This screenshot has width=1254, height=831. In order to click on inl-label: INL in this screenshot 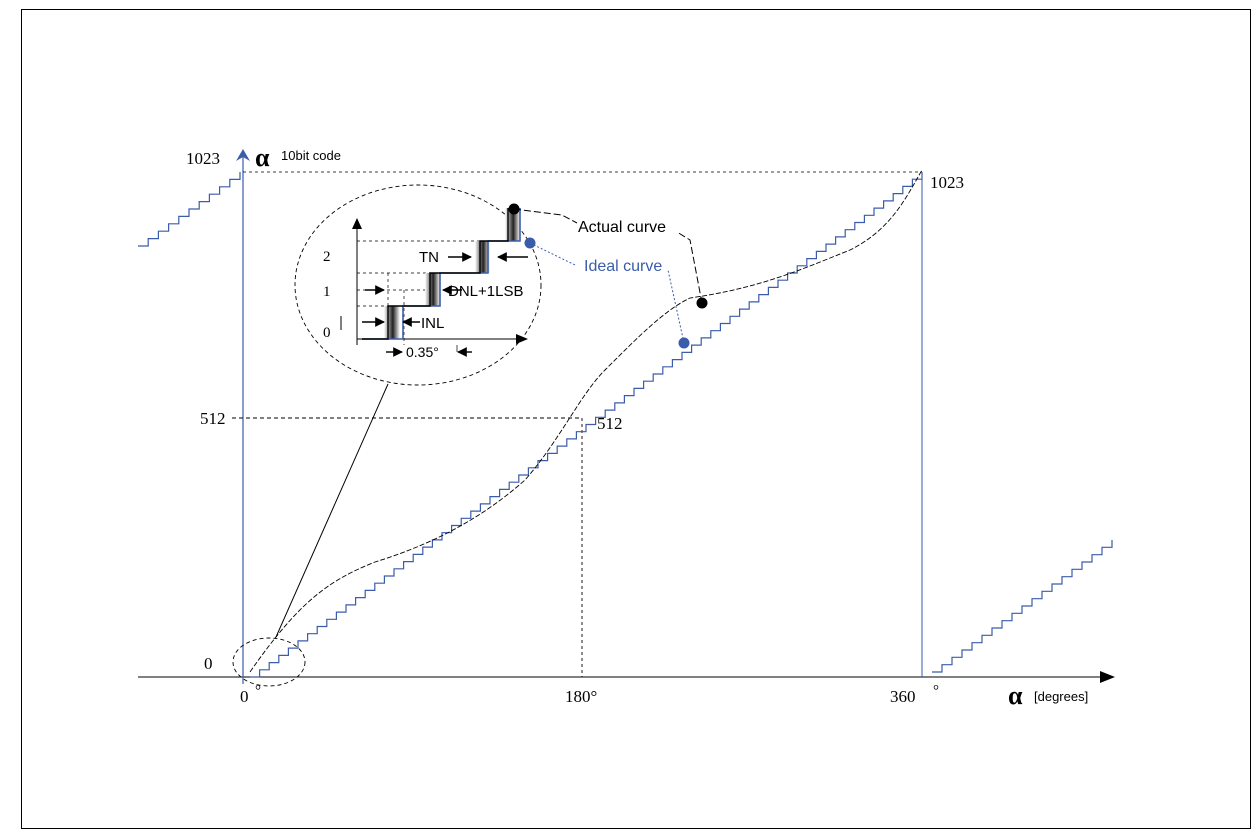, I will do `click(432, 323)`.